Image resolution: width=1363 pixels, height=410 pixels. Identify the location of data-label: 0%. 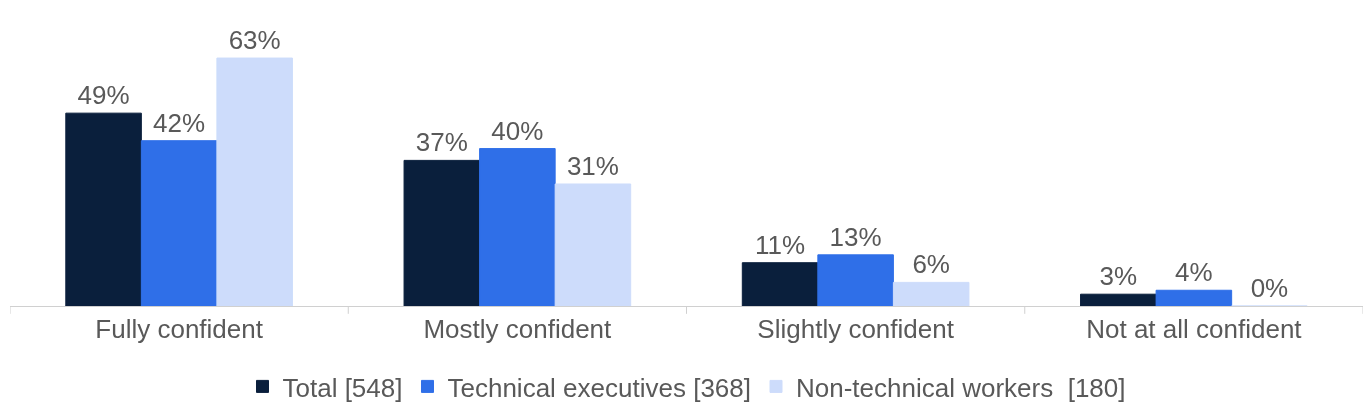
(1269, 288).